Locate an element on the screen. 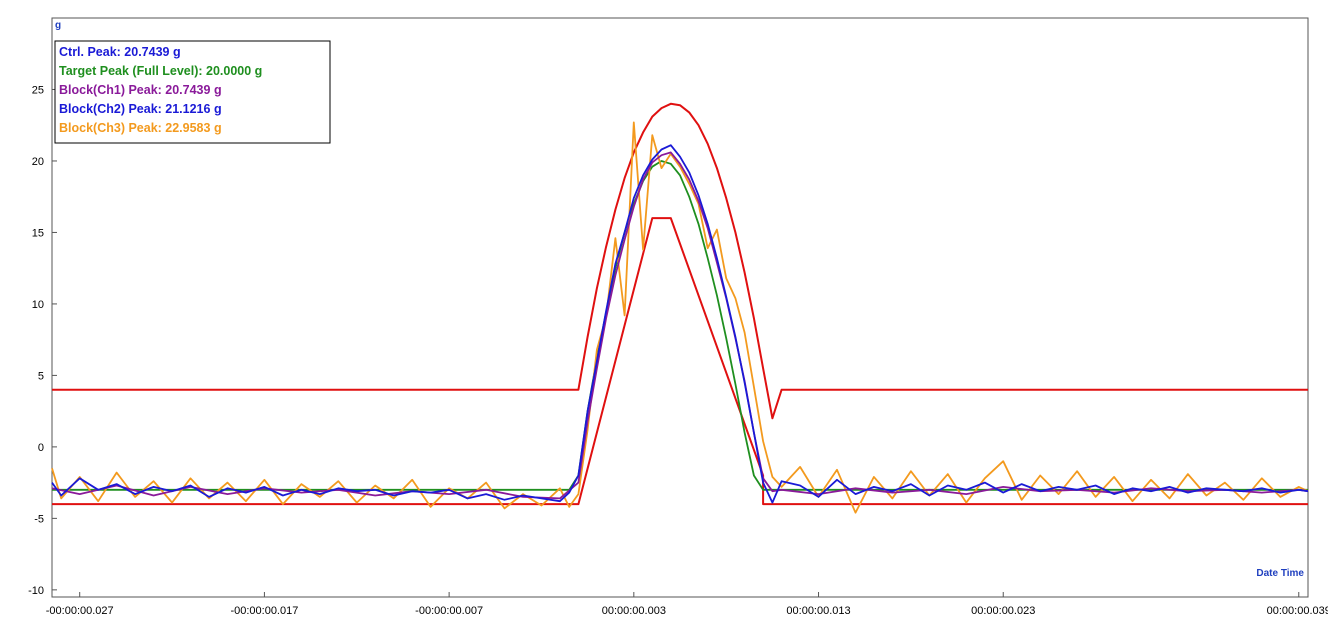  y-axis-unit-label: g is located at coordinates (58, 25).